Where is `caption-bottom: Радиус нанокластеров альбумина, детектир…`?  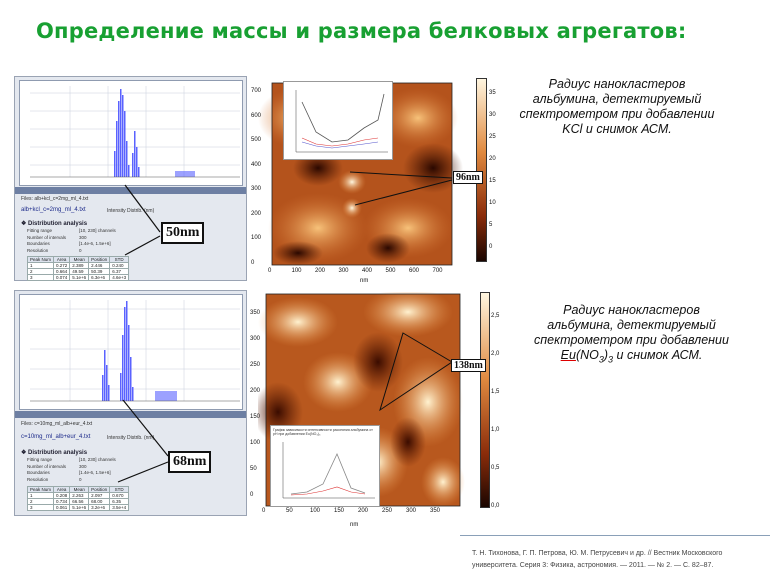 caption-bottom: Радиус нанокластеров альбумина, детектир… is located at coordinates (631, 334).